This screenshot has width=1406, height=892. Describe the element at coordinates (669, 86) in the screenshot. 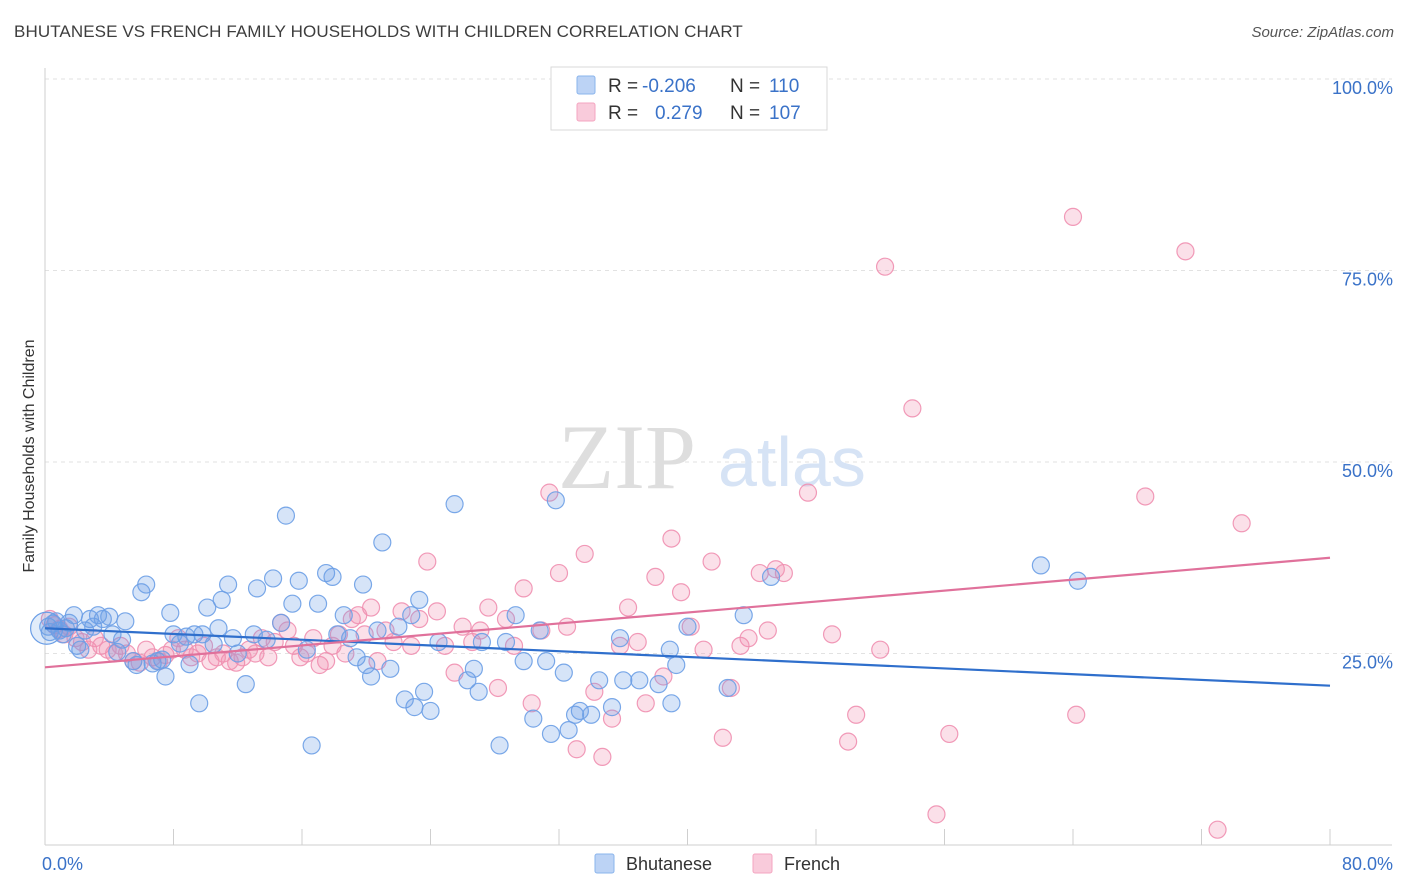

I see `bhutanese-r-value: -0.206` at that location.